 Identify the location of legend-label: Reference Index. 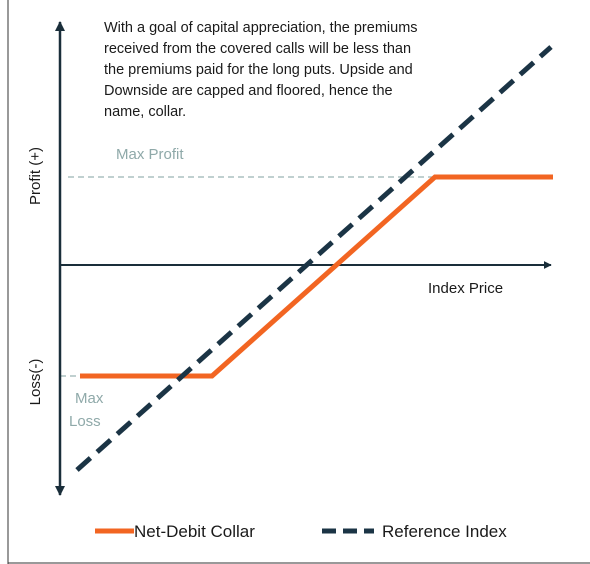
(444, 531).